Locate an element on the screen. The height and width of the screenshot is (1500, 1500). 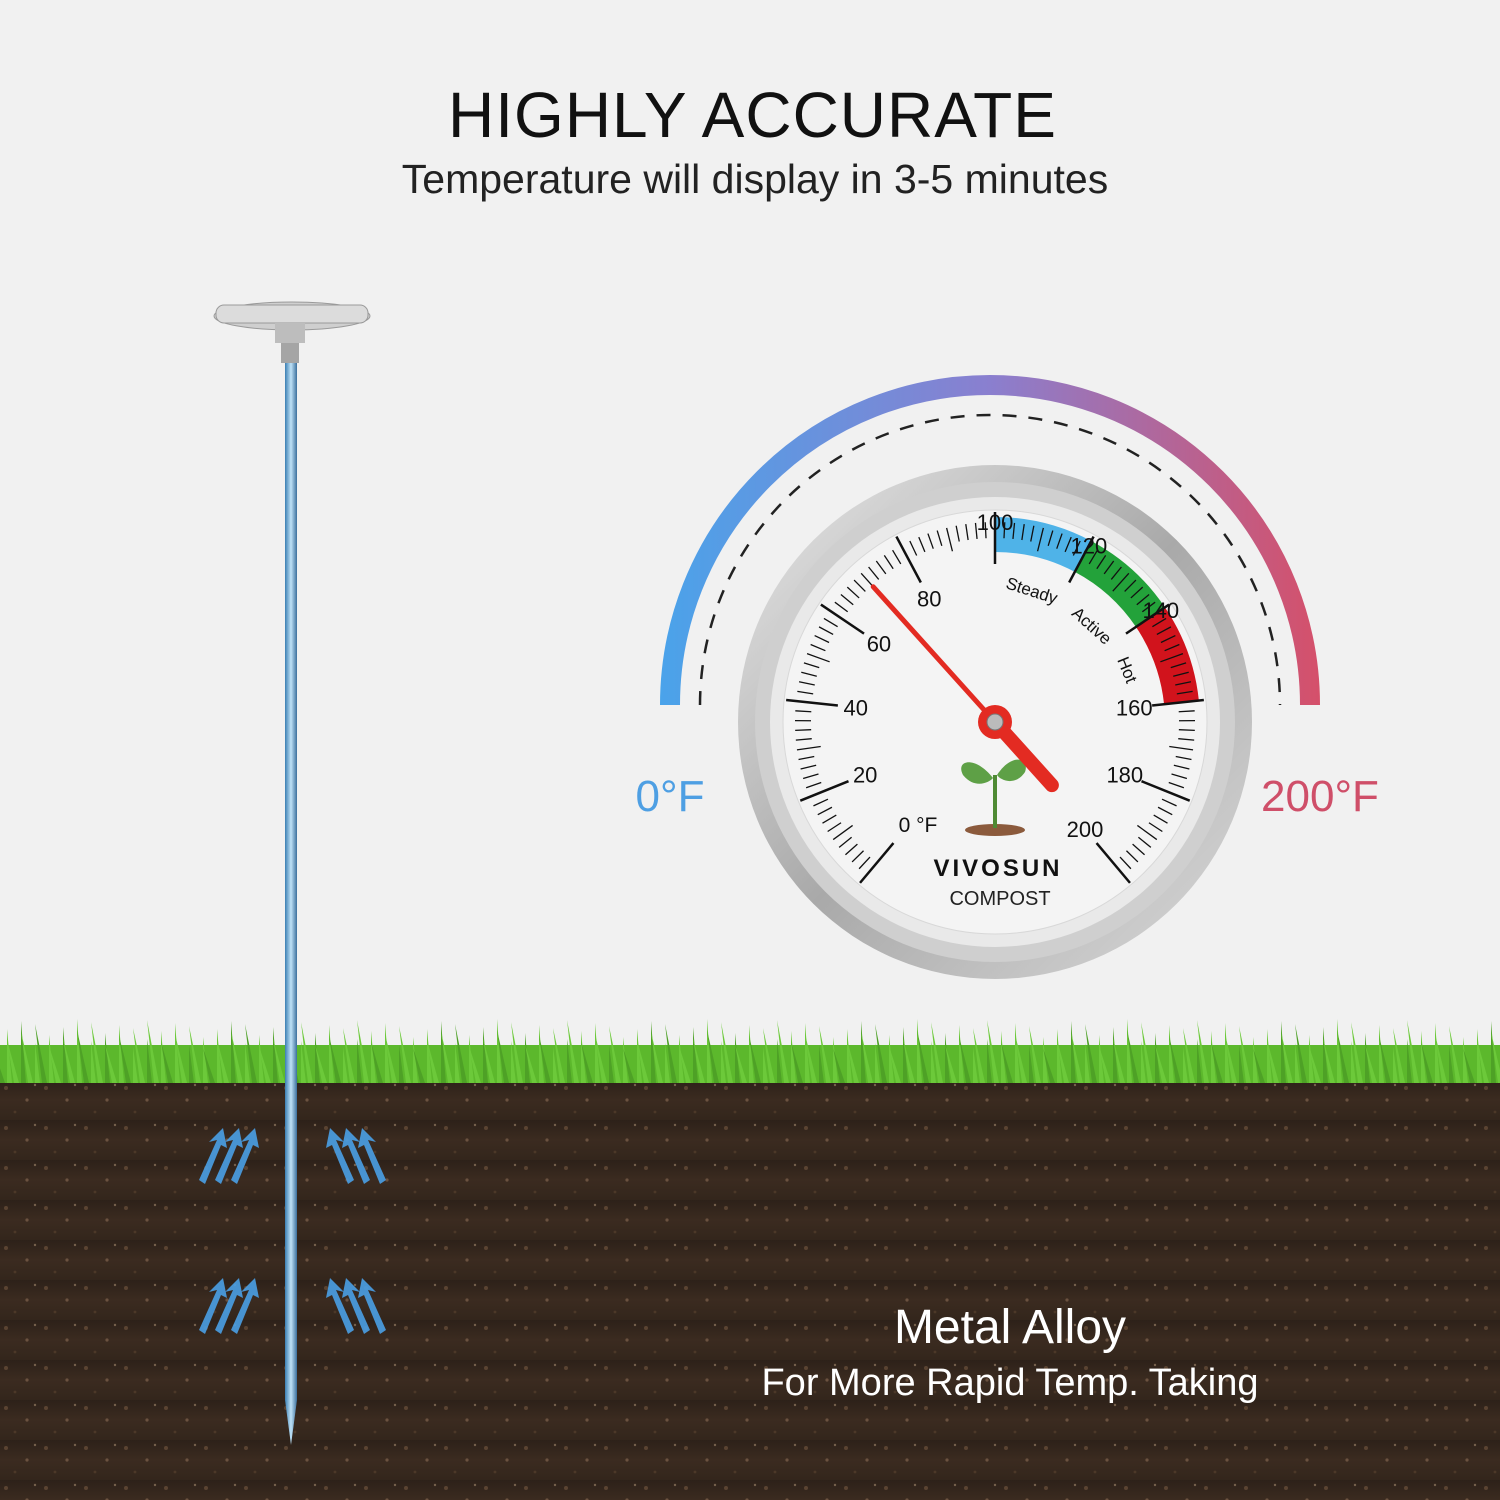
tick-label: 160 is located at coordinates (1134, 707).